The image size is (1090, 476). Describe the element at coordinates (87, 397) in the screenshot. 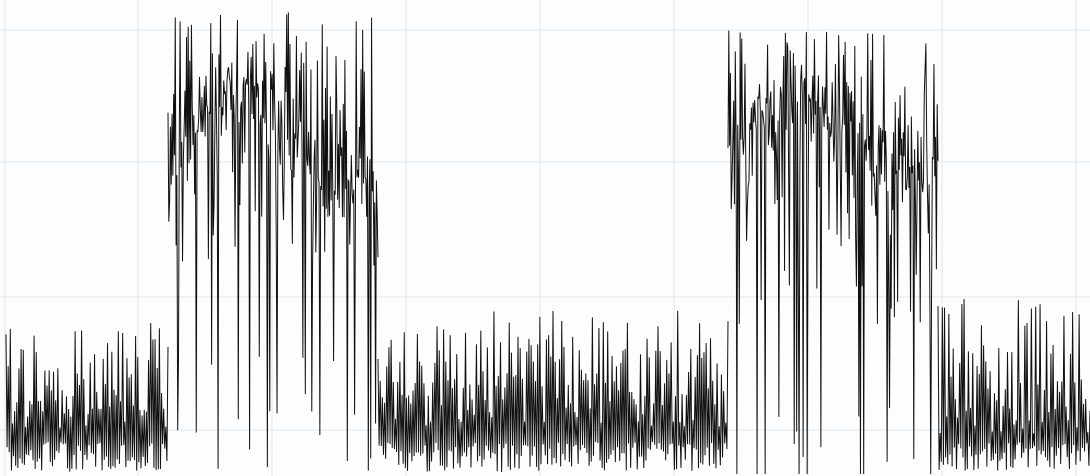

I see `series-0-segment-0-low` at that location.